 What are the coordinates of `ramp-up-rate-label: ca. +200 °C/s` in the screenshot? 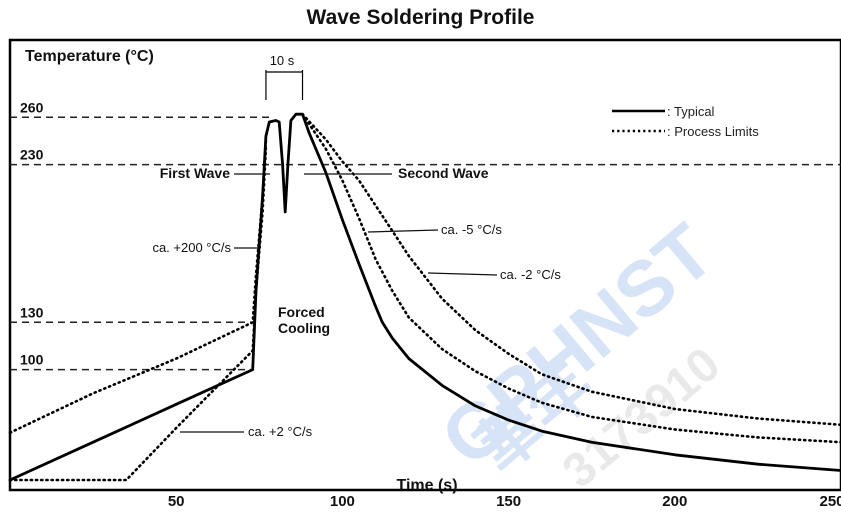 It's located at (191, 247).